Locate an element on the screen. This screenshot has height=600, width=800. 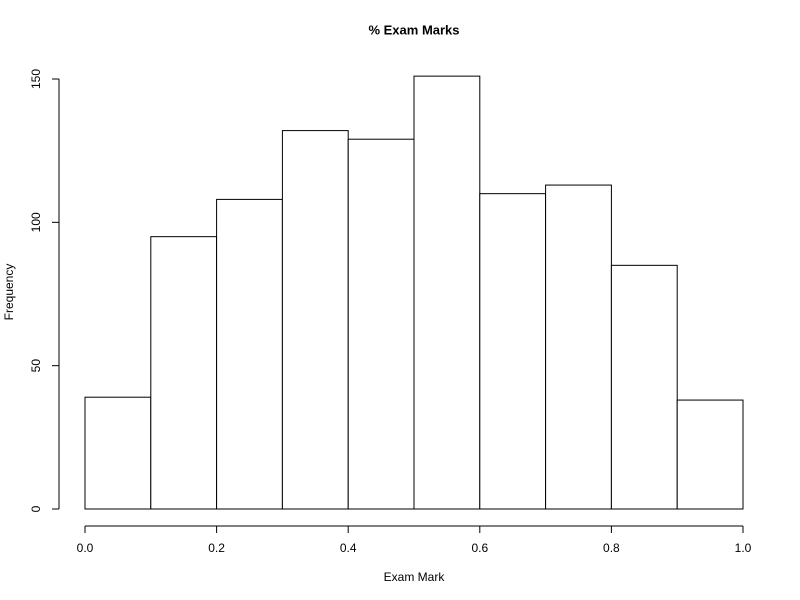
y-tick-label: 0 is located at coordinates (36, 508).